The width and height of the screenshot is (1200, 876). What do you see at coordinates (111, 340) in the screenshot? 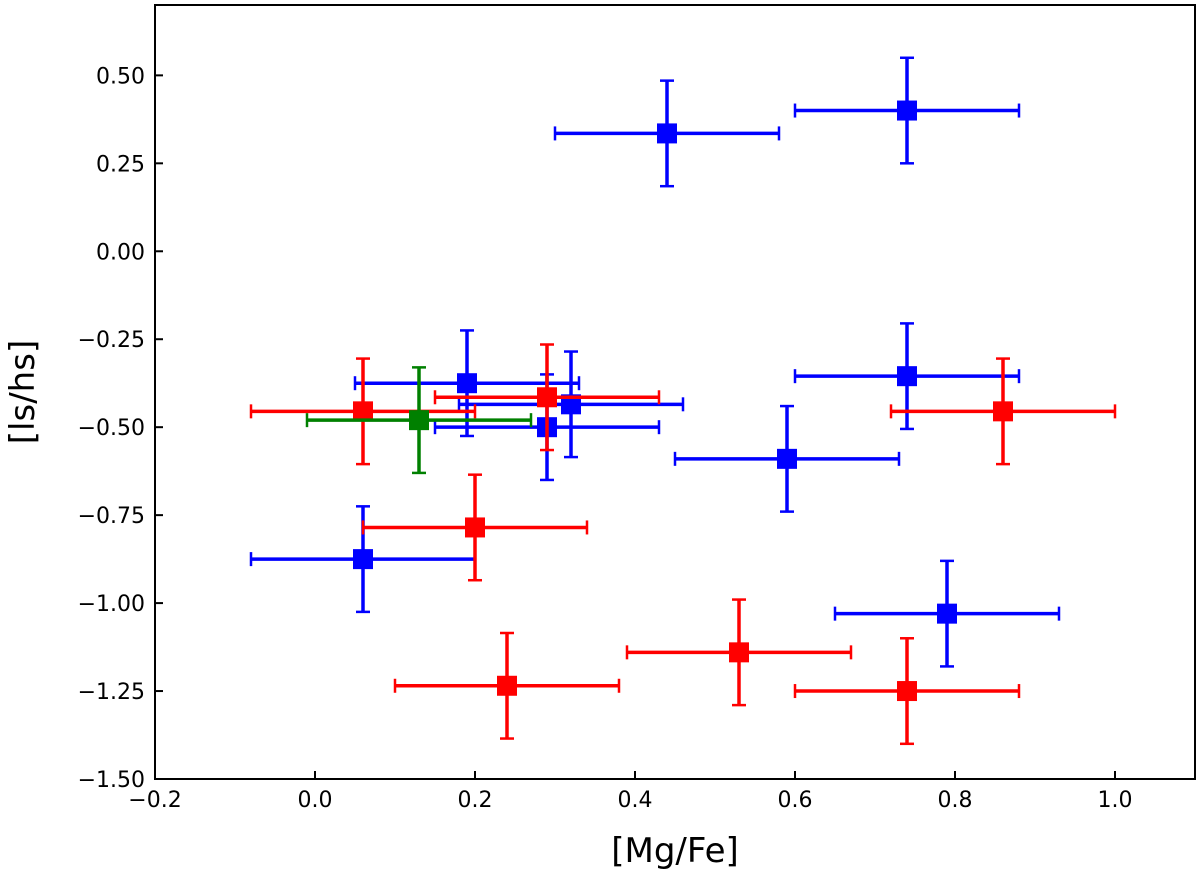
I see `y-tick-label: −0.25` at bounding box center [111, 340].